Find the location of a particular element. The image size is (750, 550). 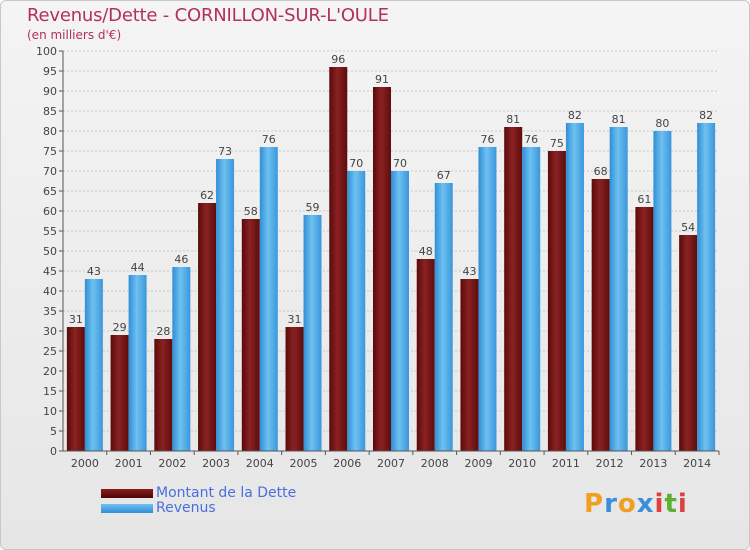

value-label: 29 is located at coordinates (120, 327).